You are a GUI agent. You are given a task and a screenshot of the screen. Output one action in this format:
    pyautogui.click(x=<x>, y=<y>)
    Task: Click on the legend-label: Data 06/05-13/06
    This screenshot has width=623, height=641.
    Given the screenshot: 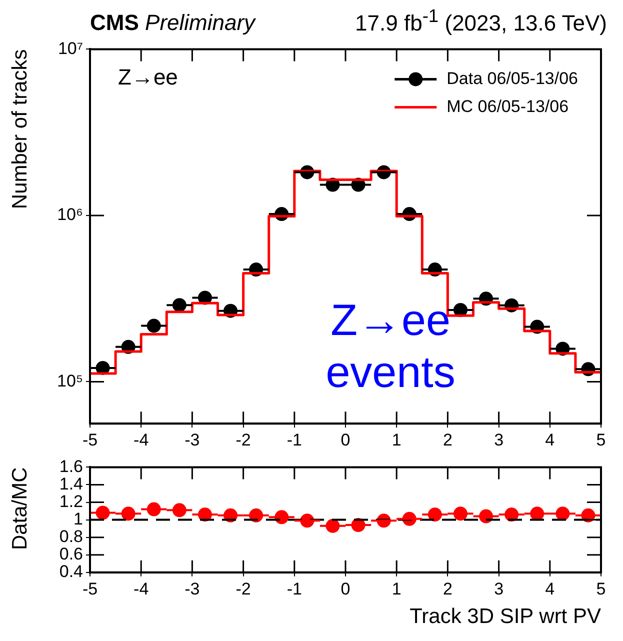 What is the action you would take?
    pyautogui.click(x=512, y=78)
    